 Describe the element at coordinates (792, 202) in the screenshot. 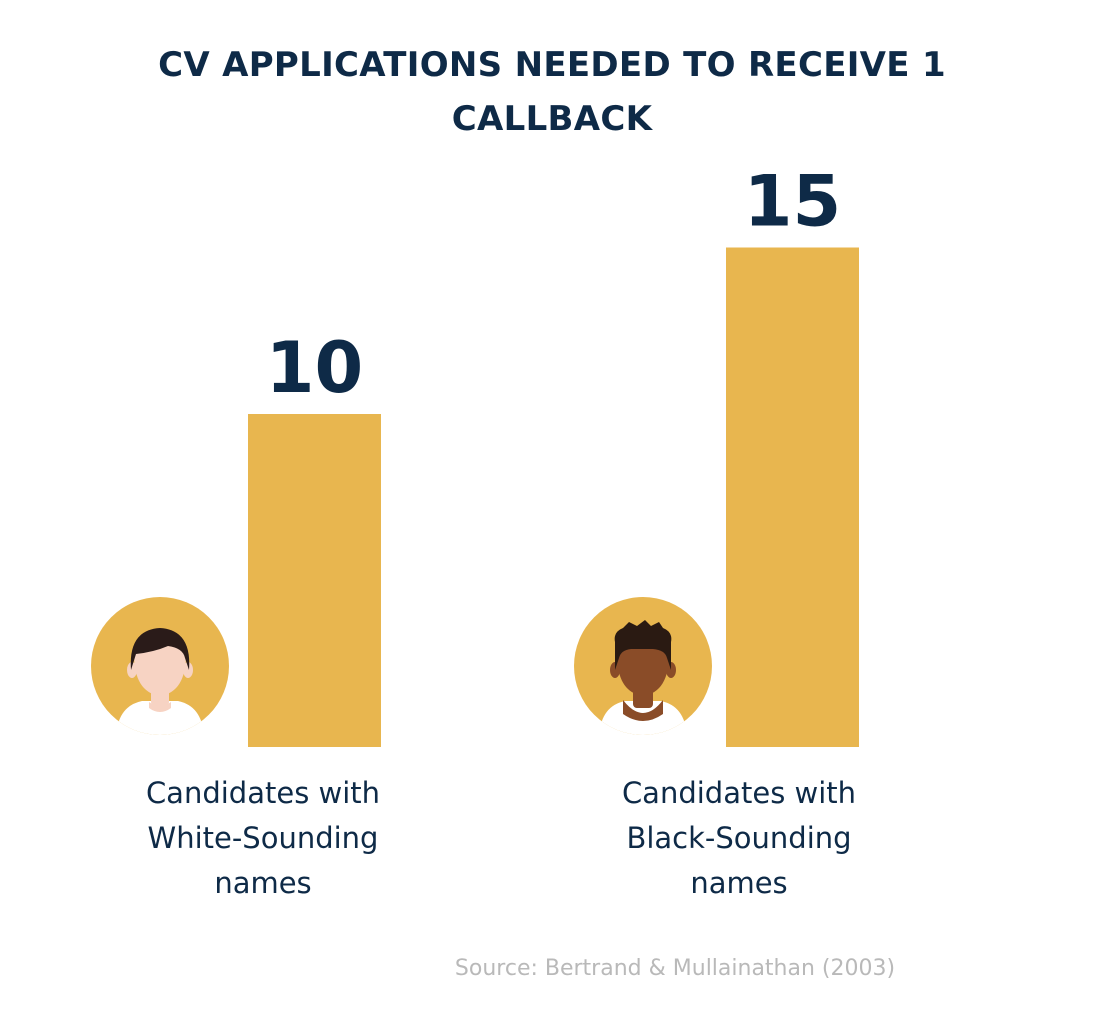

I see `value-label-1: 15` at that location.